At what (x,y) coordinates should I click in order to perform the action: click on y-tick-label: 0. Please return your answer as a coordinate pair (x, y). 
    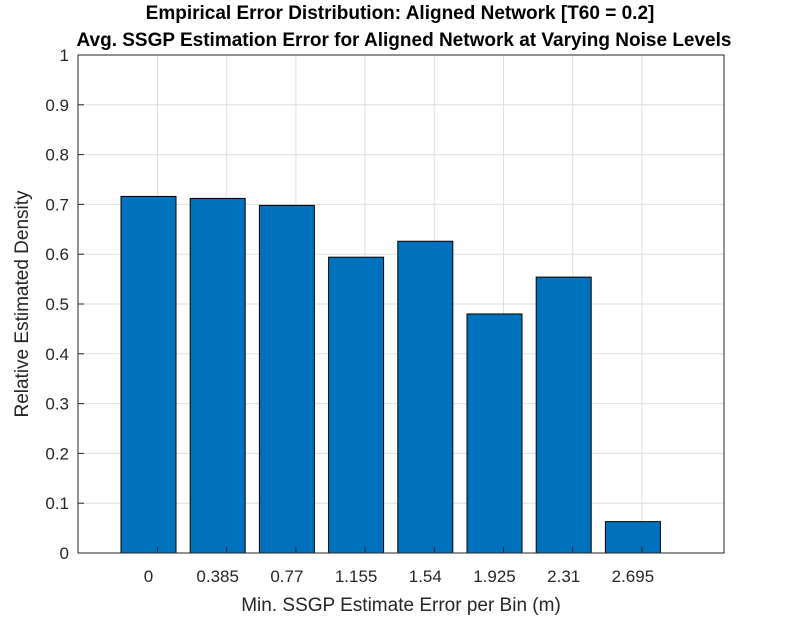
    Looking at the image, I should click on (64, 553).